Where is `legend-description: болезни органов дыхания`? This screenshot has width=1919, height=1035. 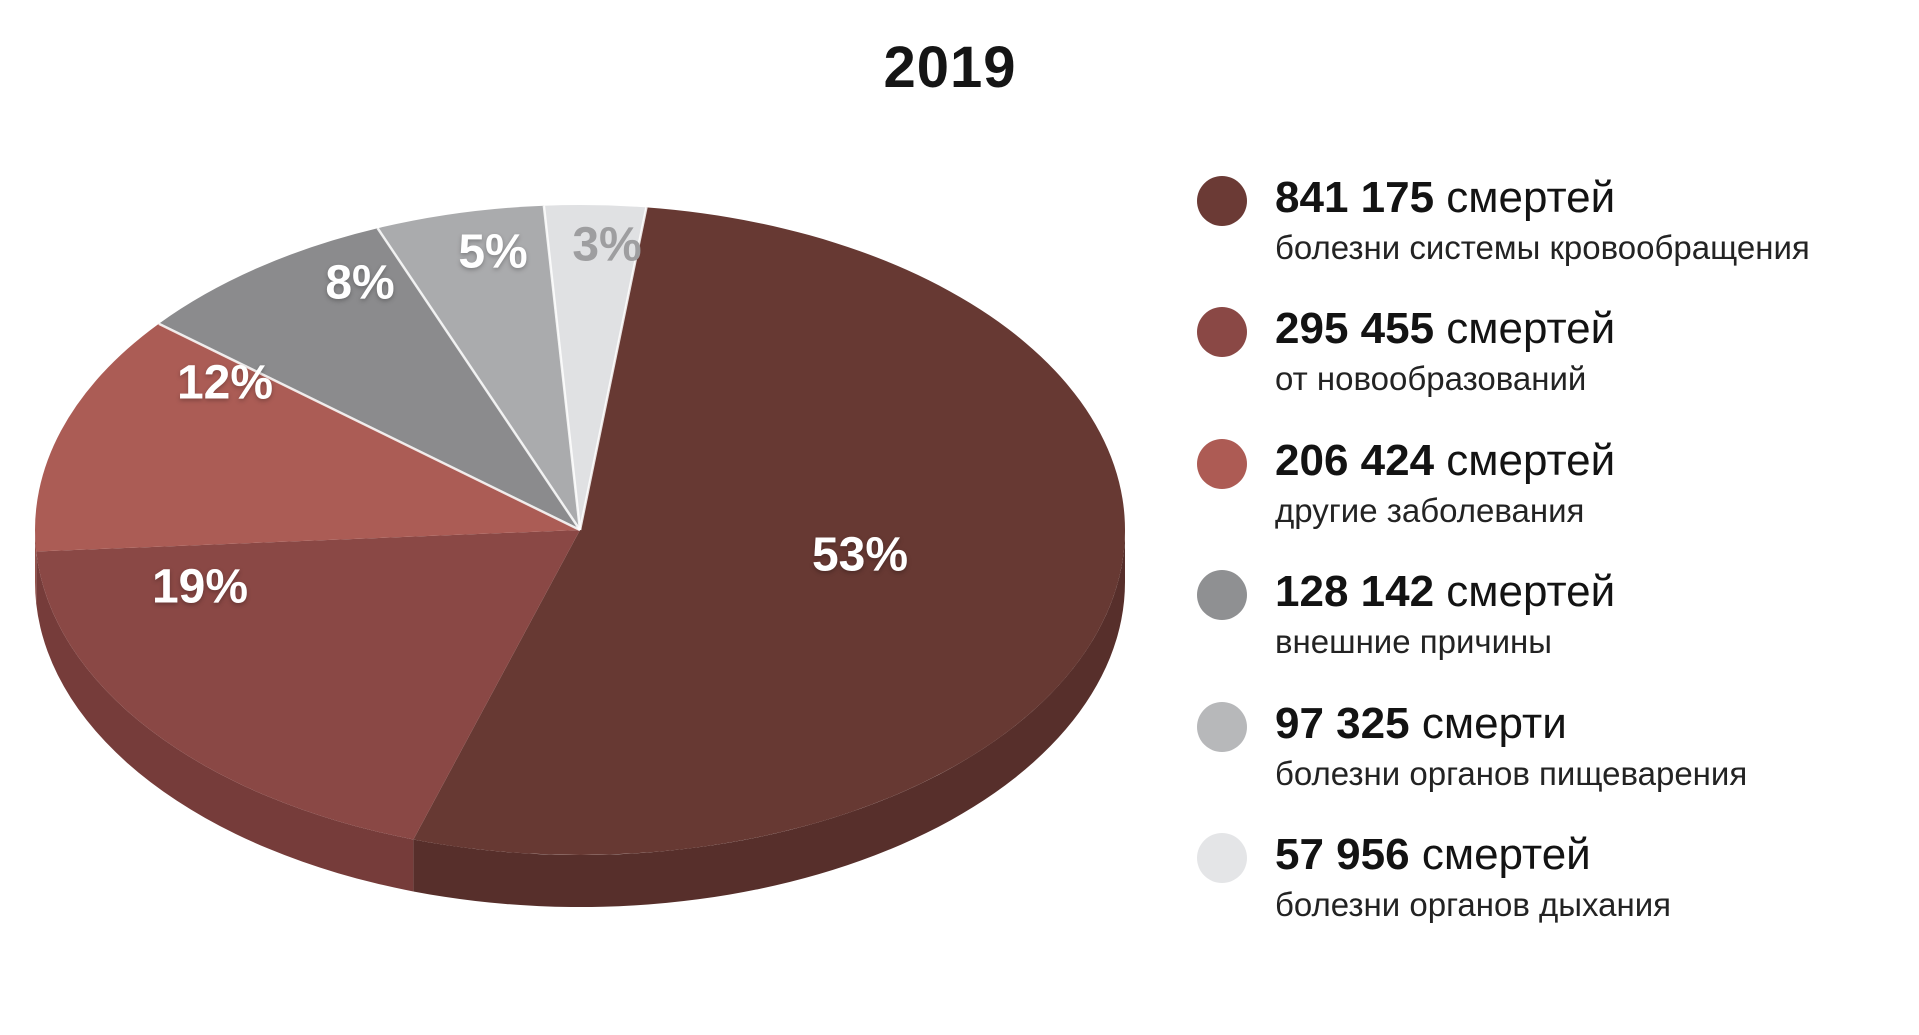
legend-description: болезни органов дыхания is located at coordinates (1473, 904).